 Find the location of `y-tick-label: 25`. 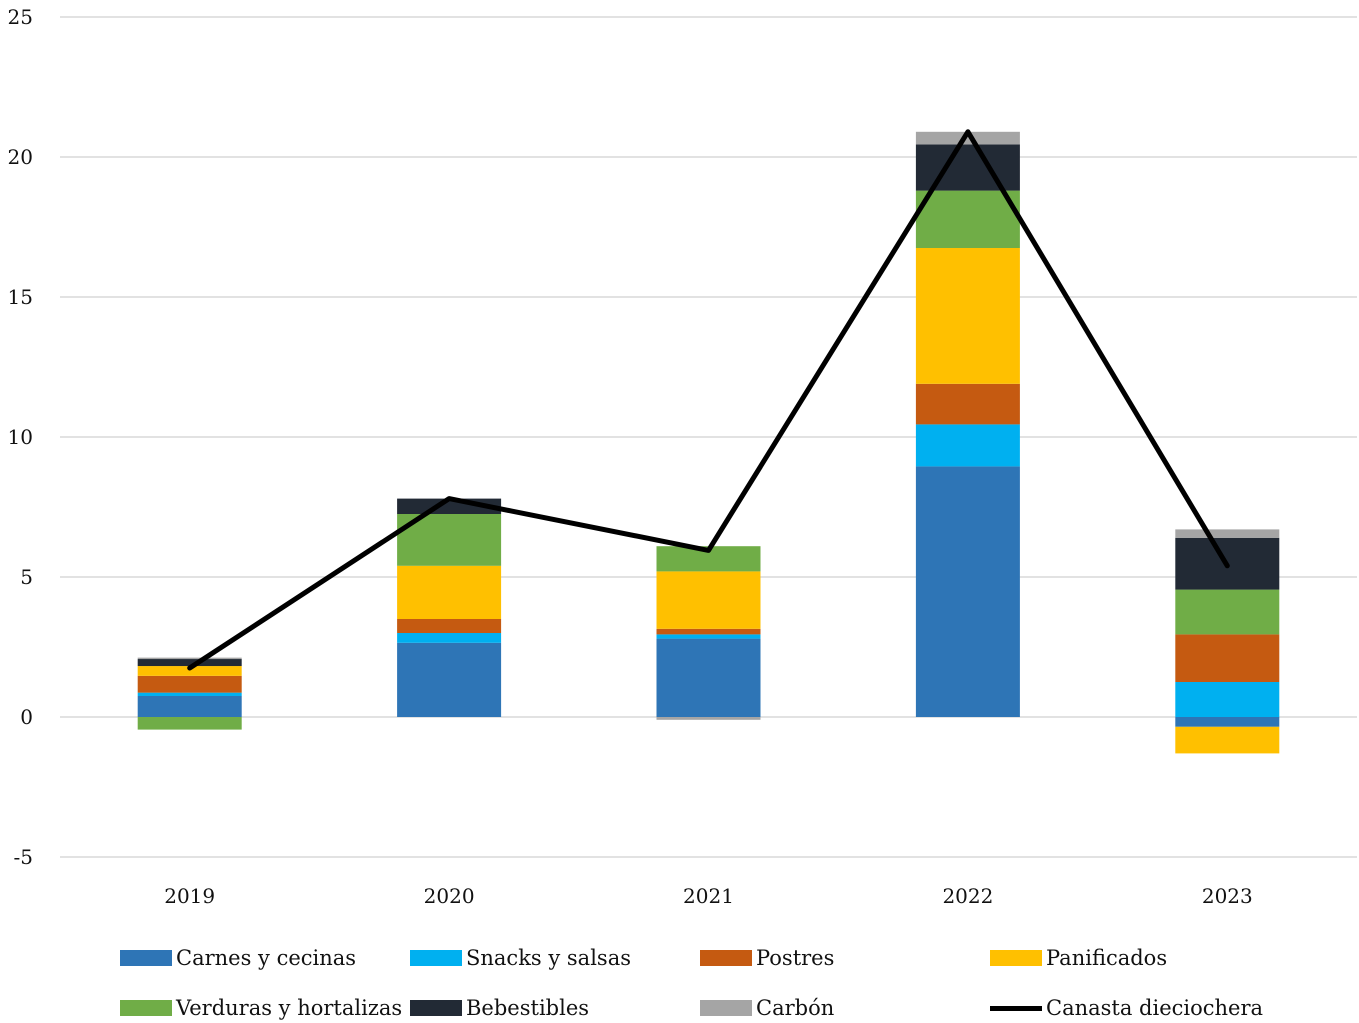

y-tick-label: 25 is located at coordinates (20, 17).